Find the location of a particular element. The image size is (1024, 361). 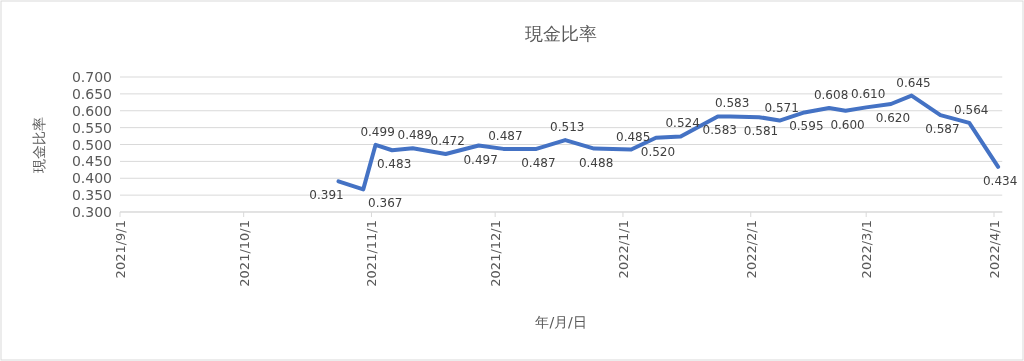

y-tick-label: 0.400 is located at coordinates (91, 178).